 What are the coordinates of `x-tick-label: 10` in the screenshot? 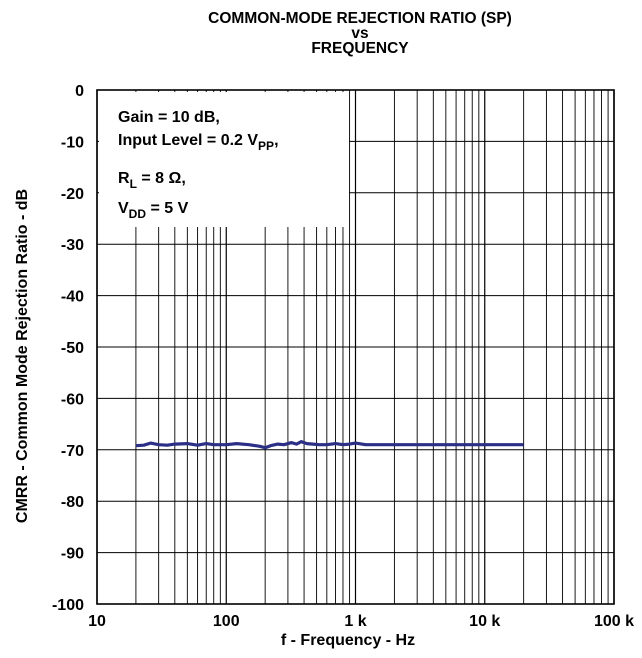 It's located at (97, 621).